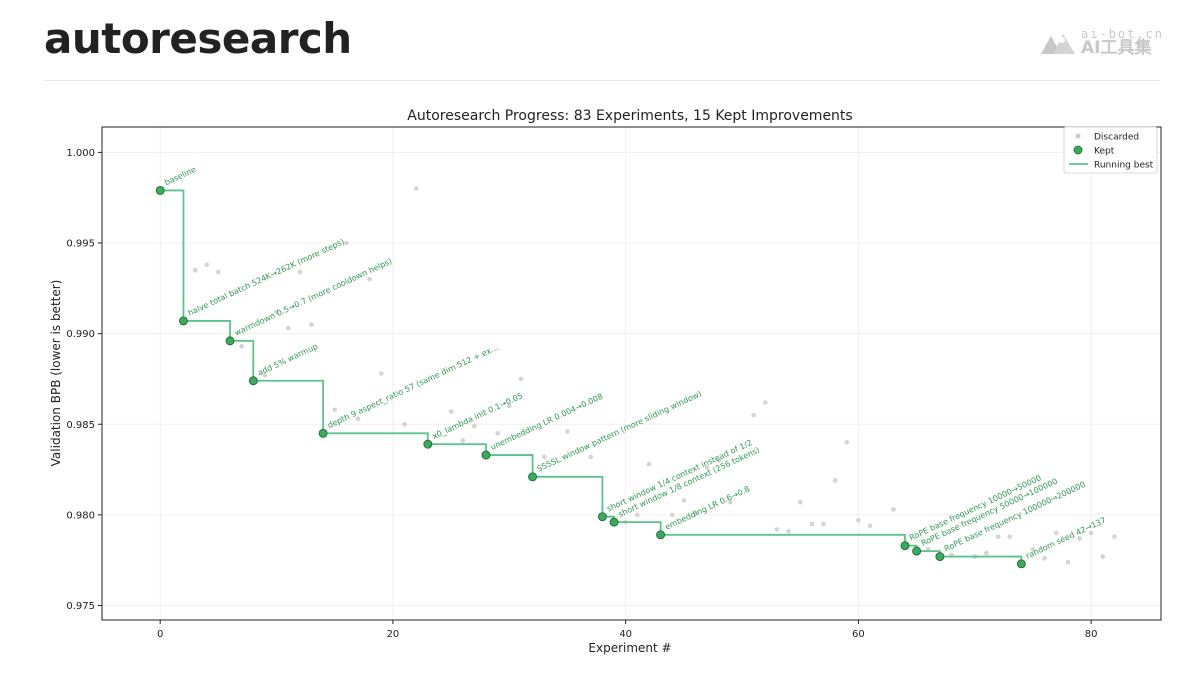  Describe the element at coordinates (602, 80) in the screenshot. I see `header-divider` at that location.